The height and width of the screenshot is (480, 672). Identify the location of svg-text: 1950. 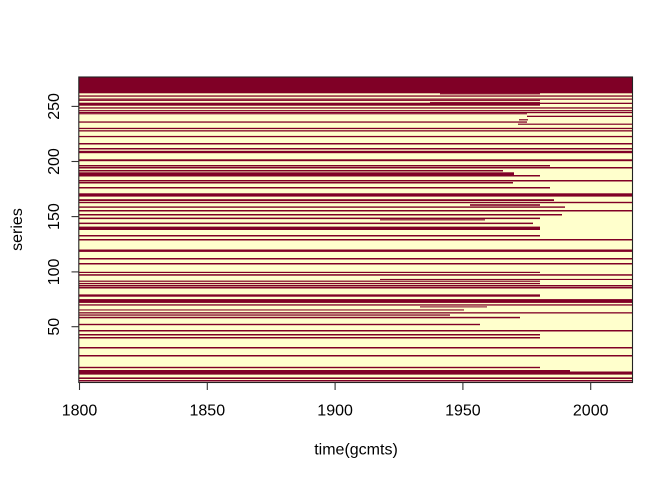
(463, 411).